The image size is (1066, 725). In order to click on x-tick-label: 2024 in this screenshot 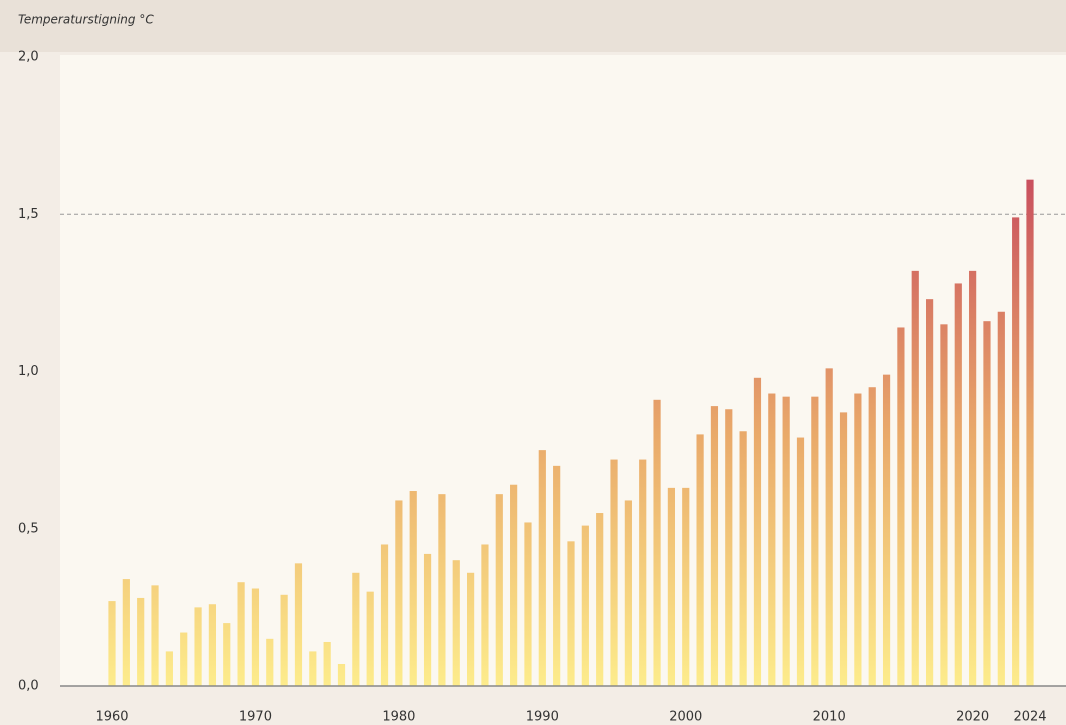, I will do `click(1029, 717)`.